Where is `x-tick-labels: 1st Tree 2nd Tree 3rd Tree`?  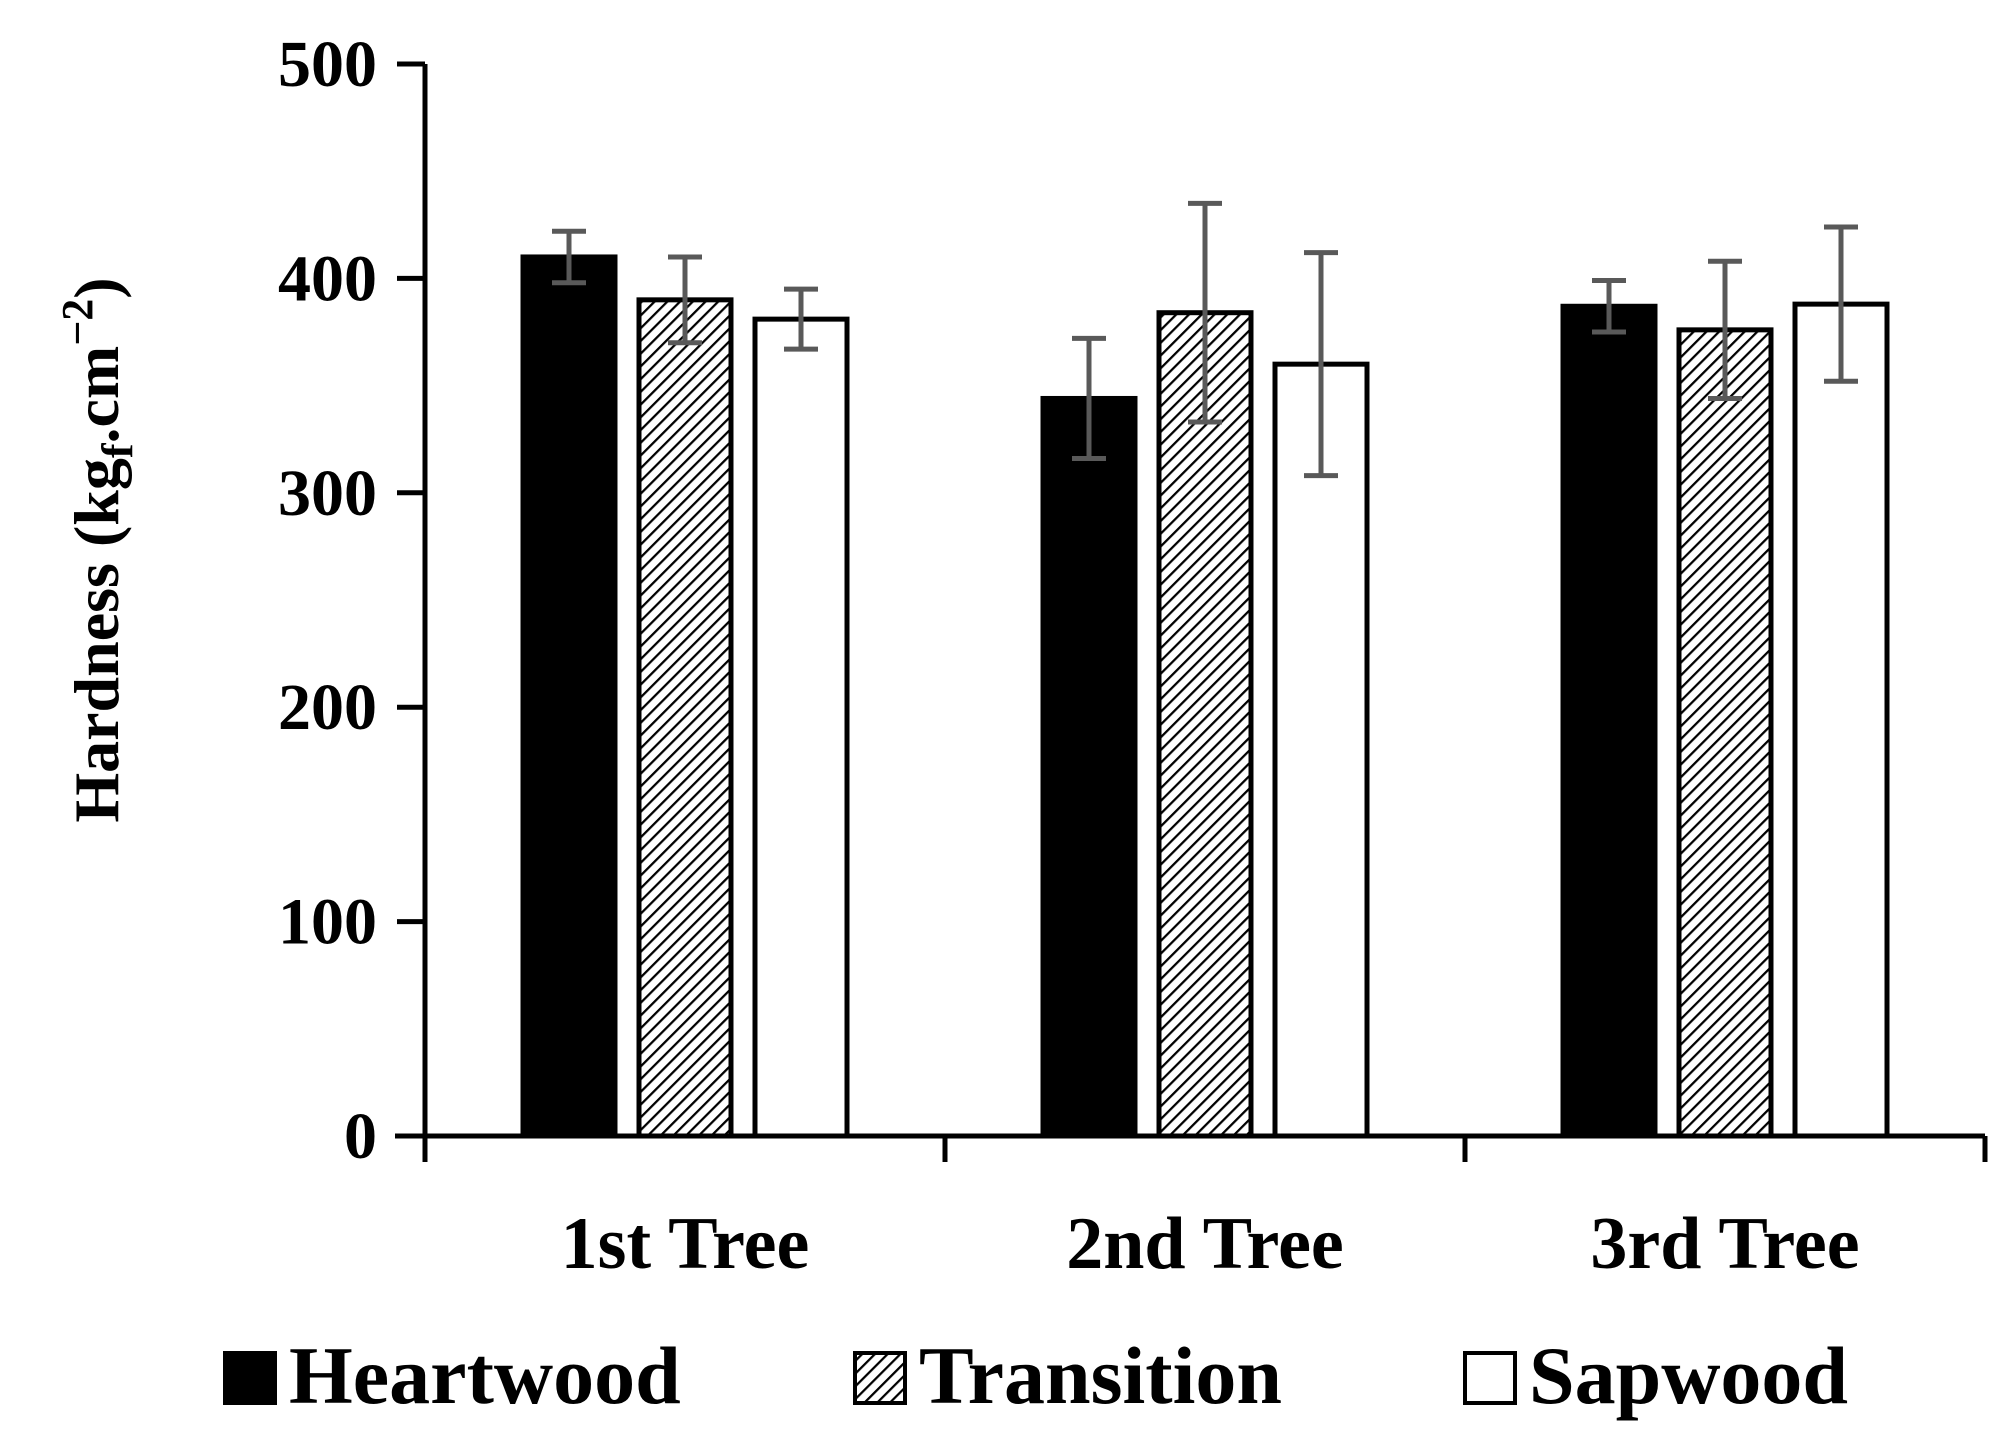
x-tick-labels: 1st Tree 2nd Tree 3rd Tree is located at coordinates (1210, 1244).